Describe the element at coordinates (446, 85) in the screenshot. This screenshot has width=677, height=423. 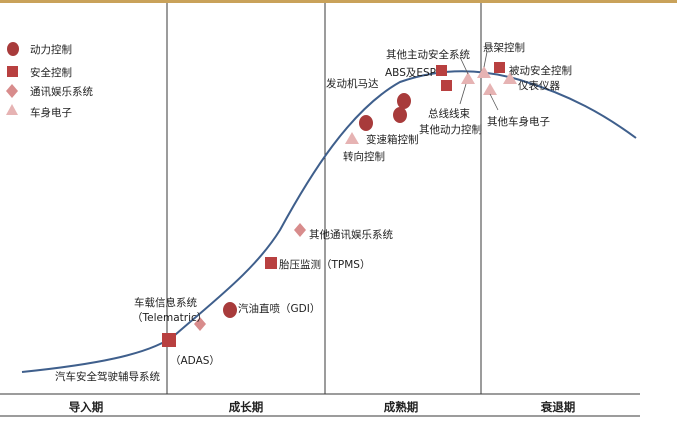
I see `abs-esp-marker` at that location.